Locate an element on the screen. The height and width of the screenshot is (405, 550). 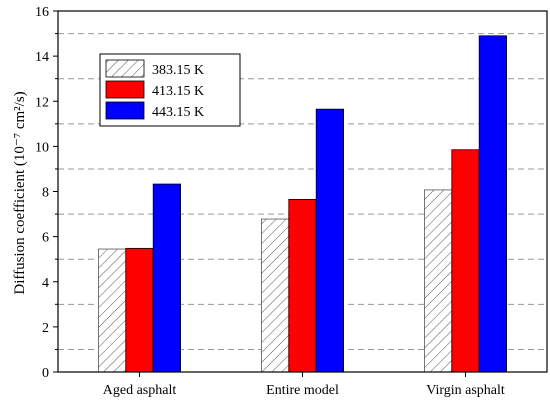
legend-label: 413.15 K is located at coordinates (178, 91).